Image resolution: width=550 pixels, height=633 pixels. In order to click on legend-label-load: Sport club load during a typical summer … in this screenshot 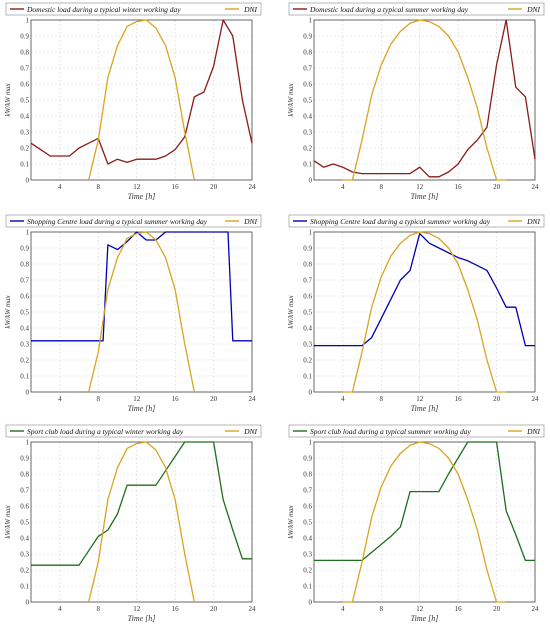, I will do `click(390, 431)`.